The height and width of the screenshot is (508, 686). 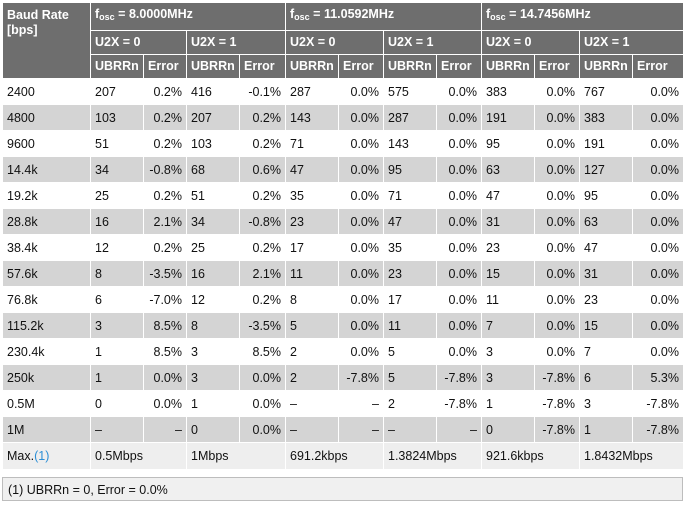 I want to click on ubrr-cell: 35, so click(x=312, y=195).